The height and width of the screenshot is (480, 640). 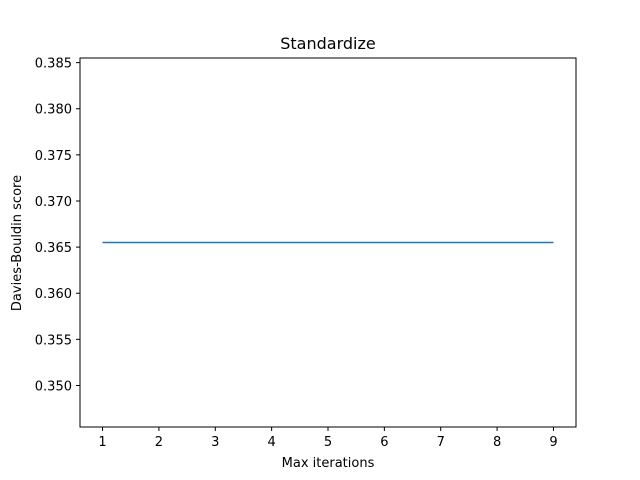 What do you see at coordinates (271, 442) in the screenshot?
I see `x-tick-label: 4` at bounding box center [271, 442].